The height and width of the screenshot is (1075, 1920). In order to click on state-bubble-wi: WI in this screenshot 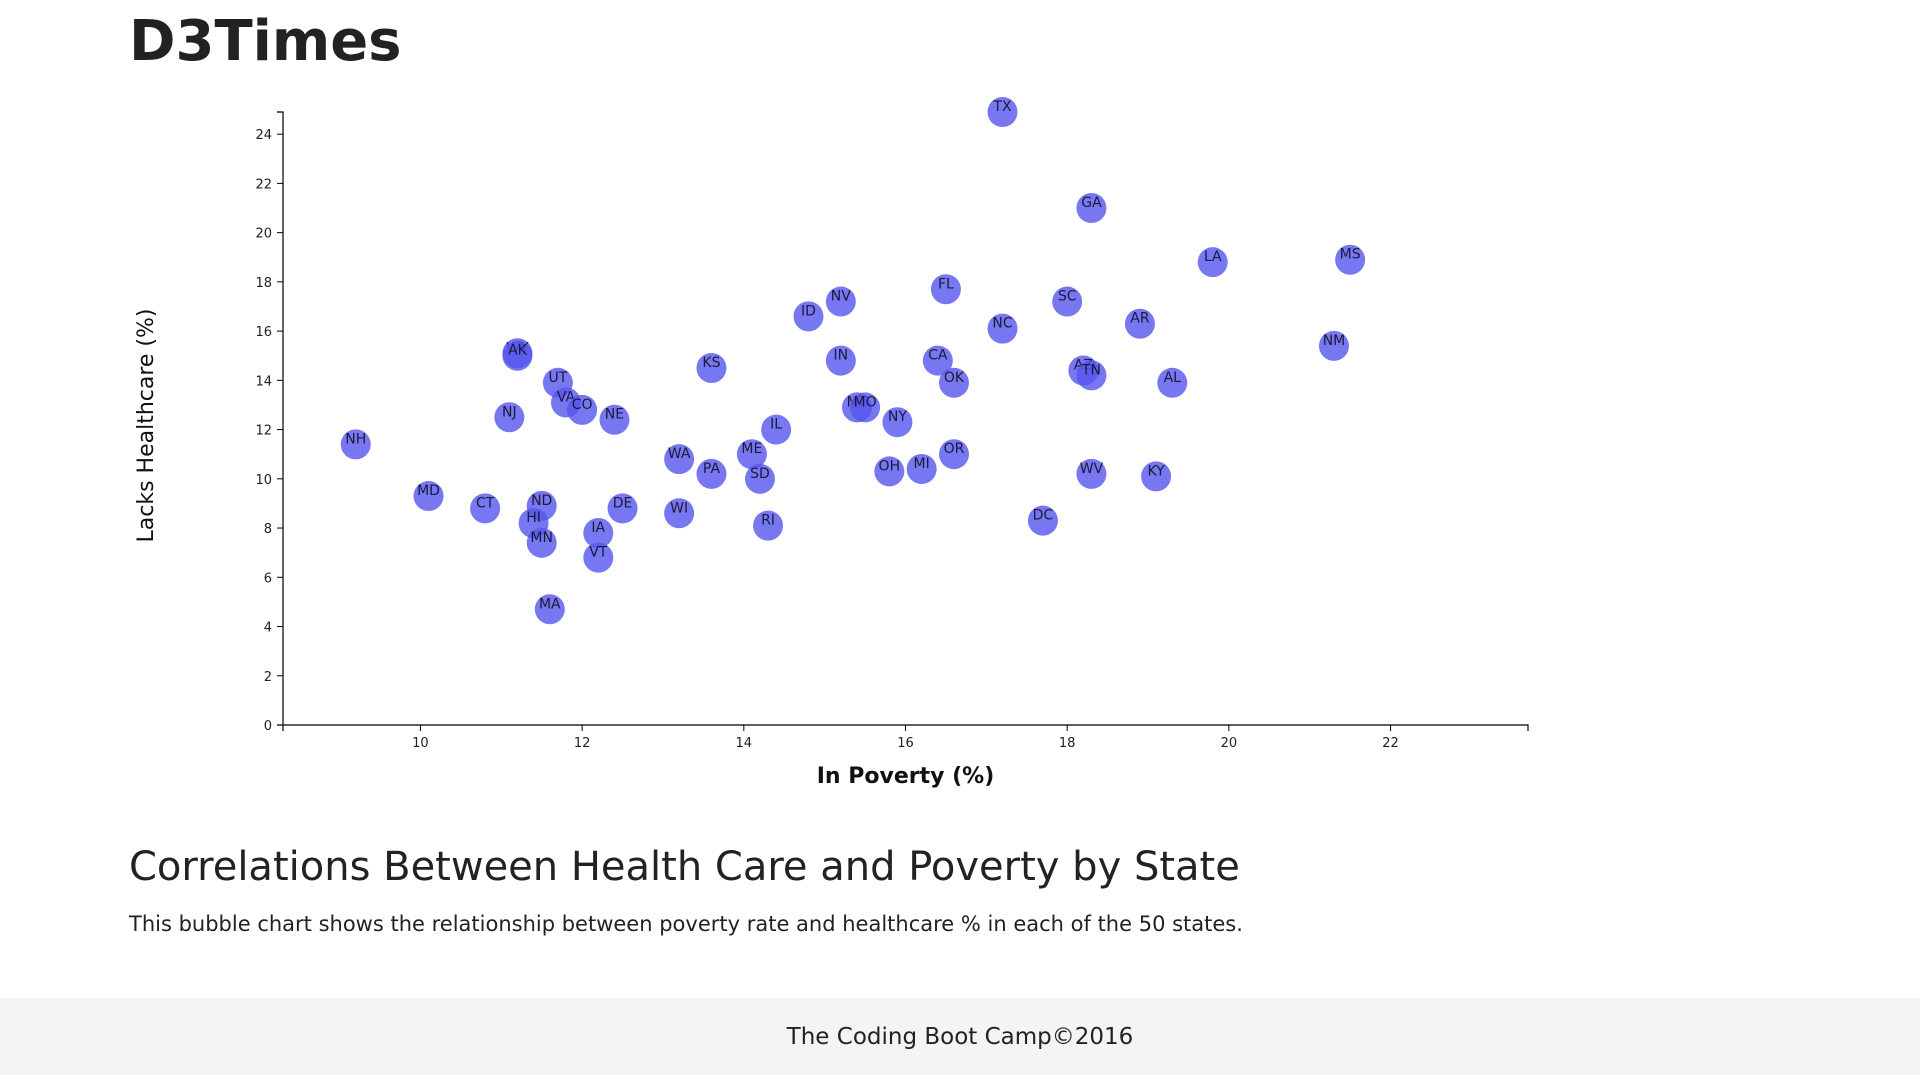, I will do `click(679, 513)`.